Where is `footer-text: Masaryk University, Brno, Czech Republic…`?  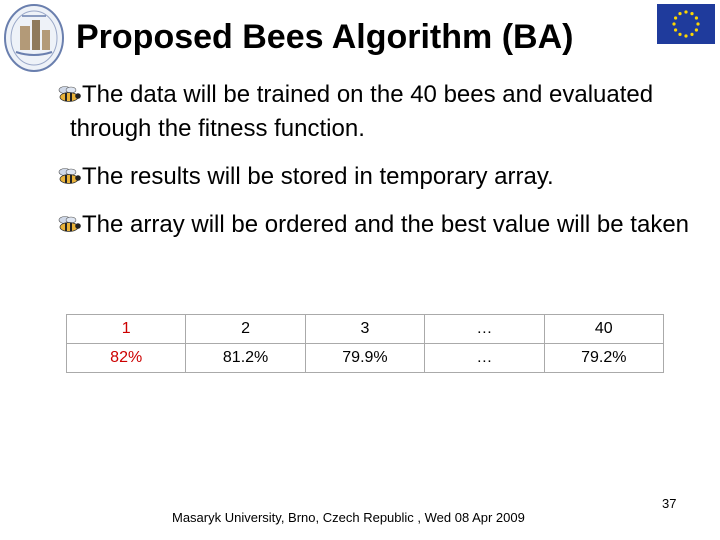 footer-text: Masaryk University, Brno, Czech Republic… is located at coordinates (348, 517).